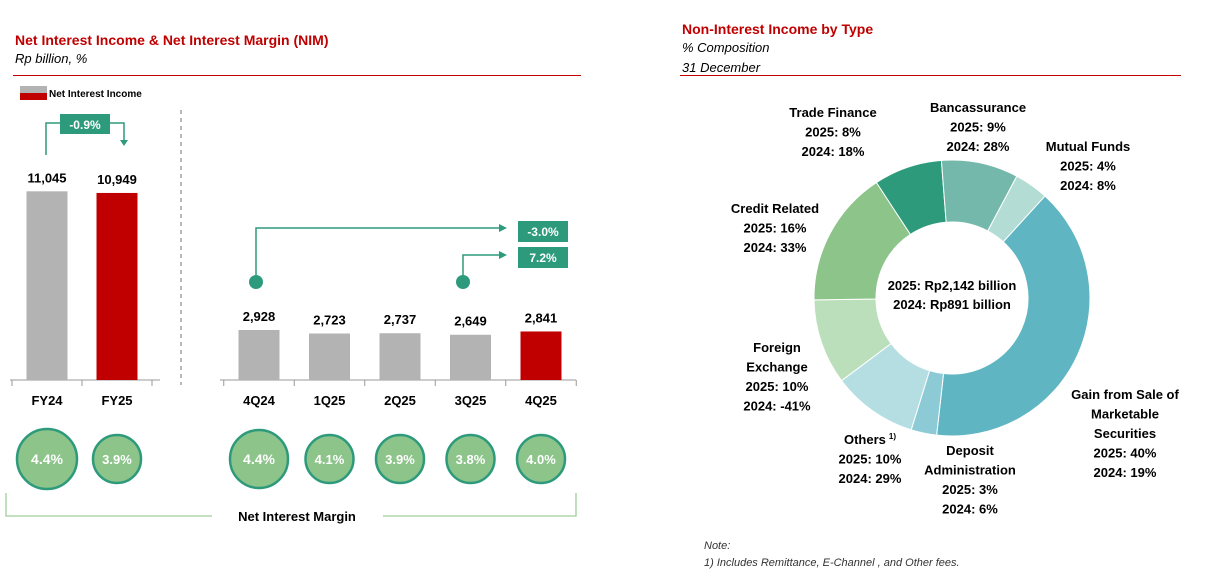 Image resolution: width=1205 pixels, height=584 pixels. I want to click on label-deposit-administration-3: 2024: 6%, so click(970, 509).